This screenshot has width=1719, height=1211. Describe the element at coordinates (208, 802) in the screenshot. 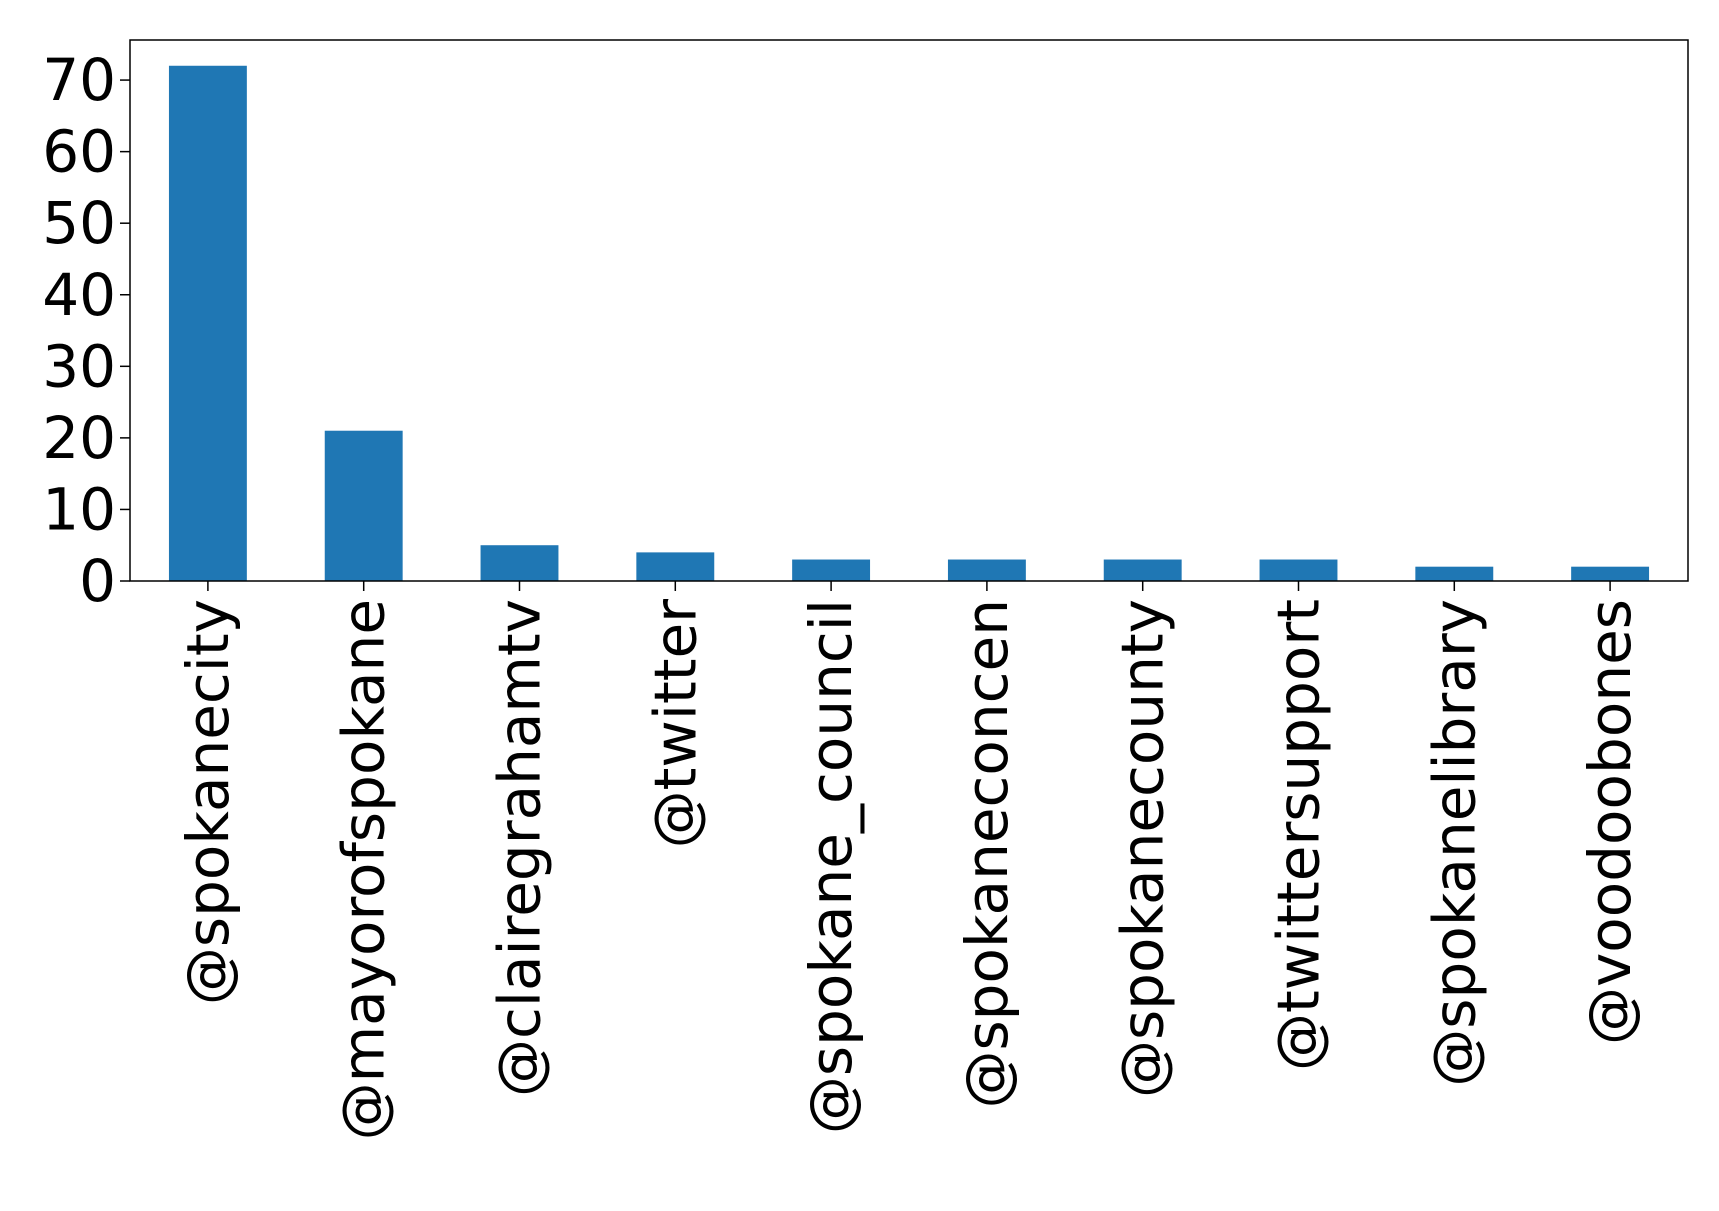

I see `x-tick-label: @spokanecity` at that location.